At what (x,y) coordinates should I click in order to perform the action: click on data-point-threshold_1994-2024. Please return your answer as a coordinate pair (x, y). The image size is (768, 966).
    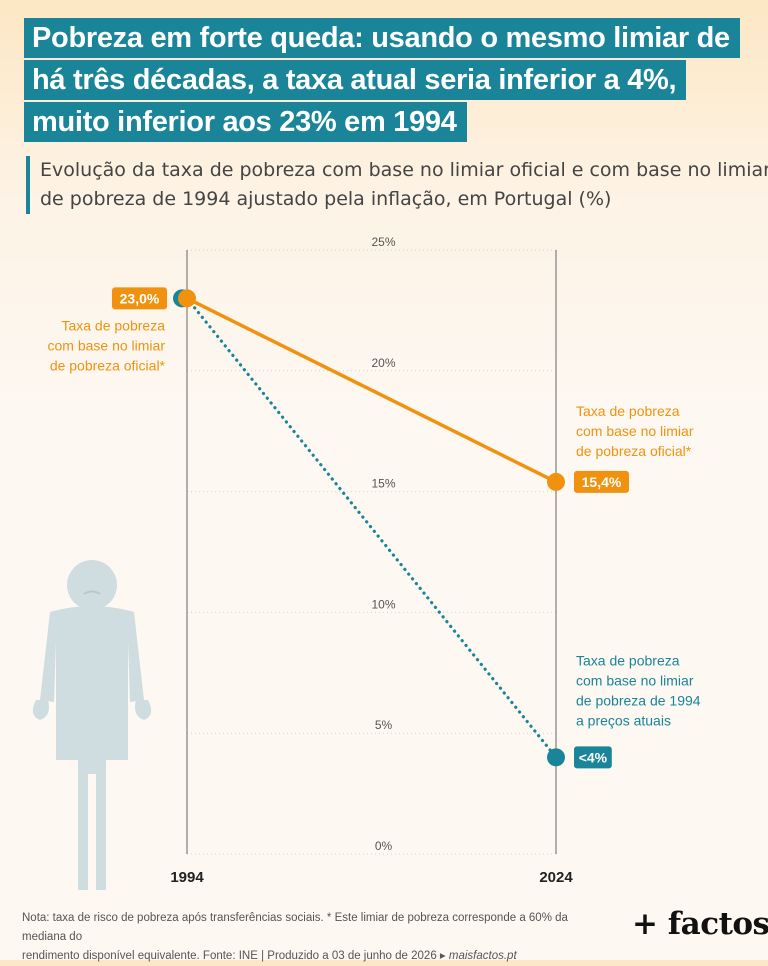
    Looking at the image, I should click on (556, 757).